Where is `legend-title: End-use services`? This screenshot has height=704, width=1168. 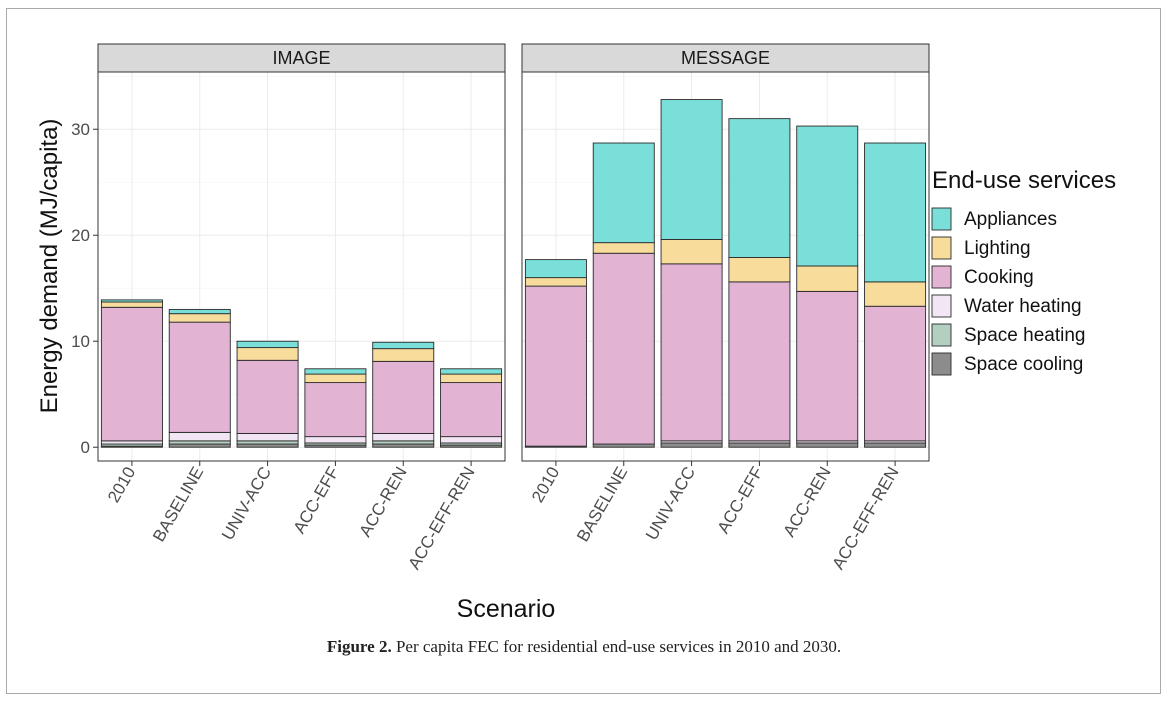
legend-title: End-use services is located at coordinates (1024, 180).